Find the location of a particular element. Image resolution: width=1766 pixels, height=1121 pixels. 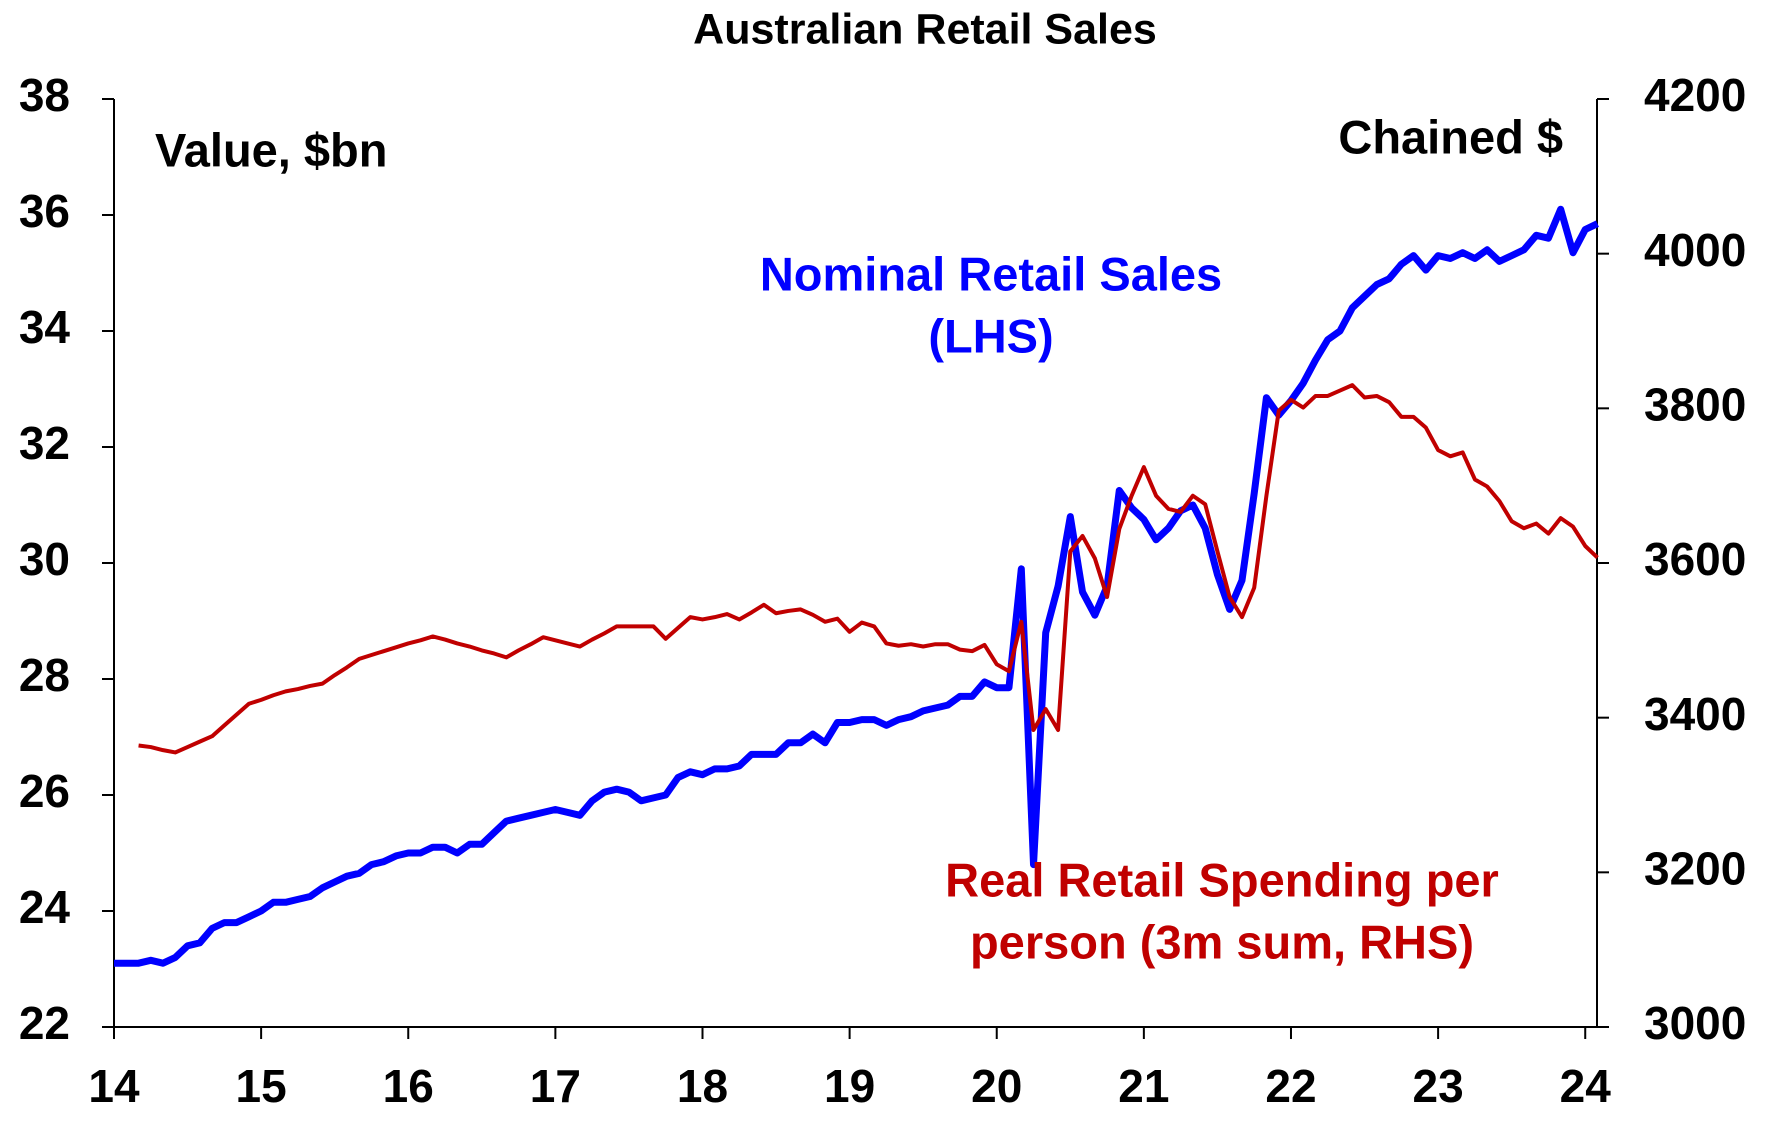

y2-tick-label: 3200 is located at coordinates (1695, 868).